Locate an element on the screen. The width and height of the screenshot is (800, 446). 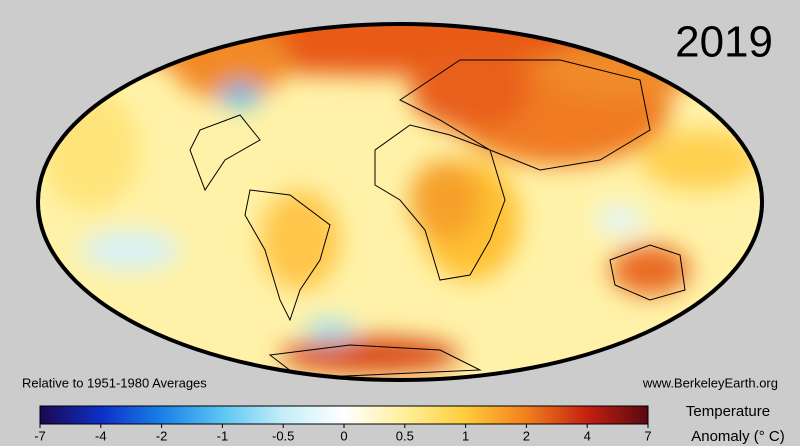
colorbar-tick-label: -4 is located at coordinates (101, 435).